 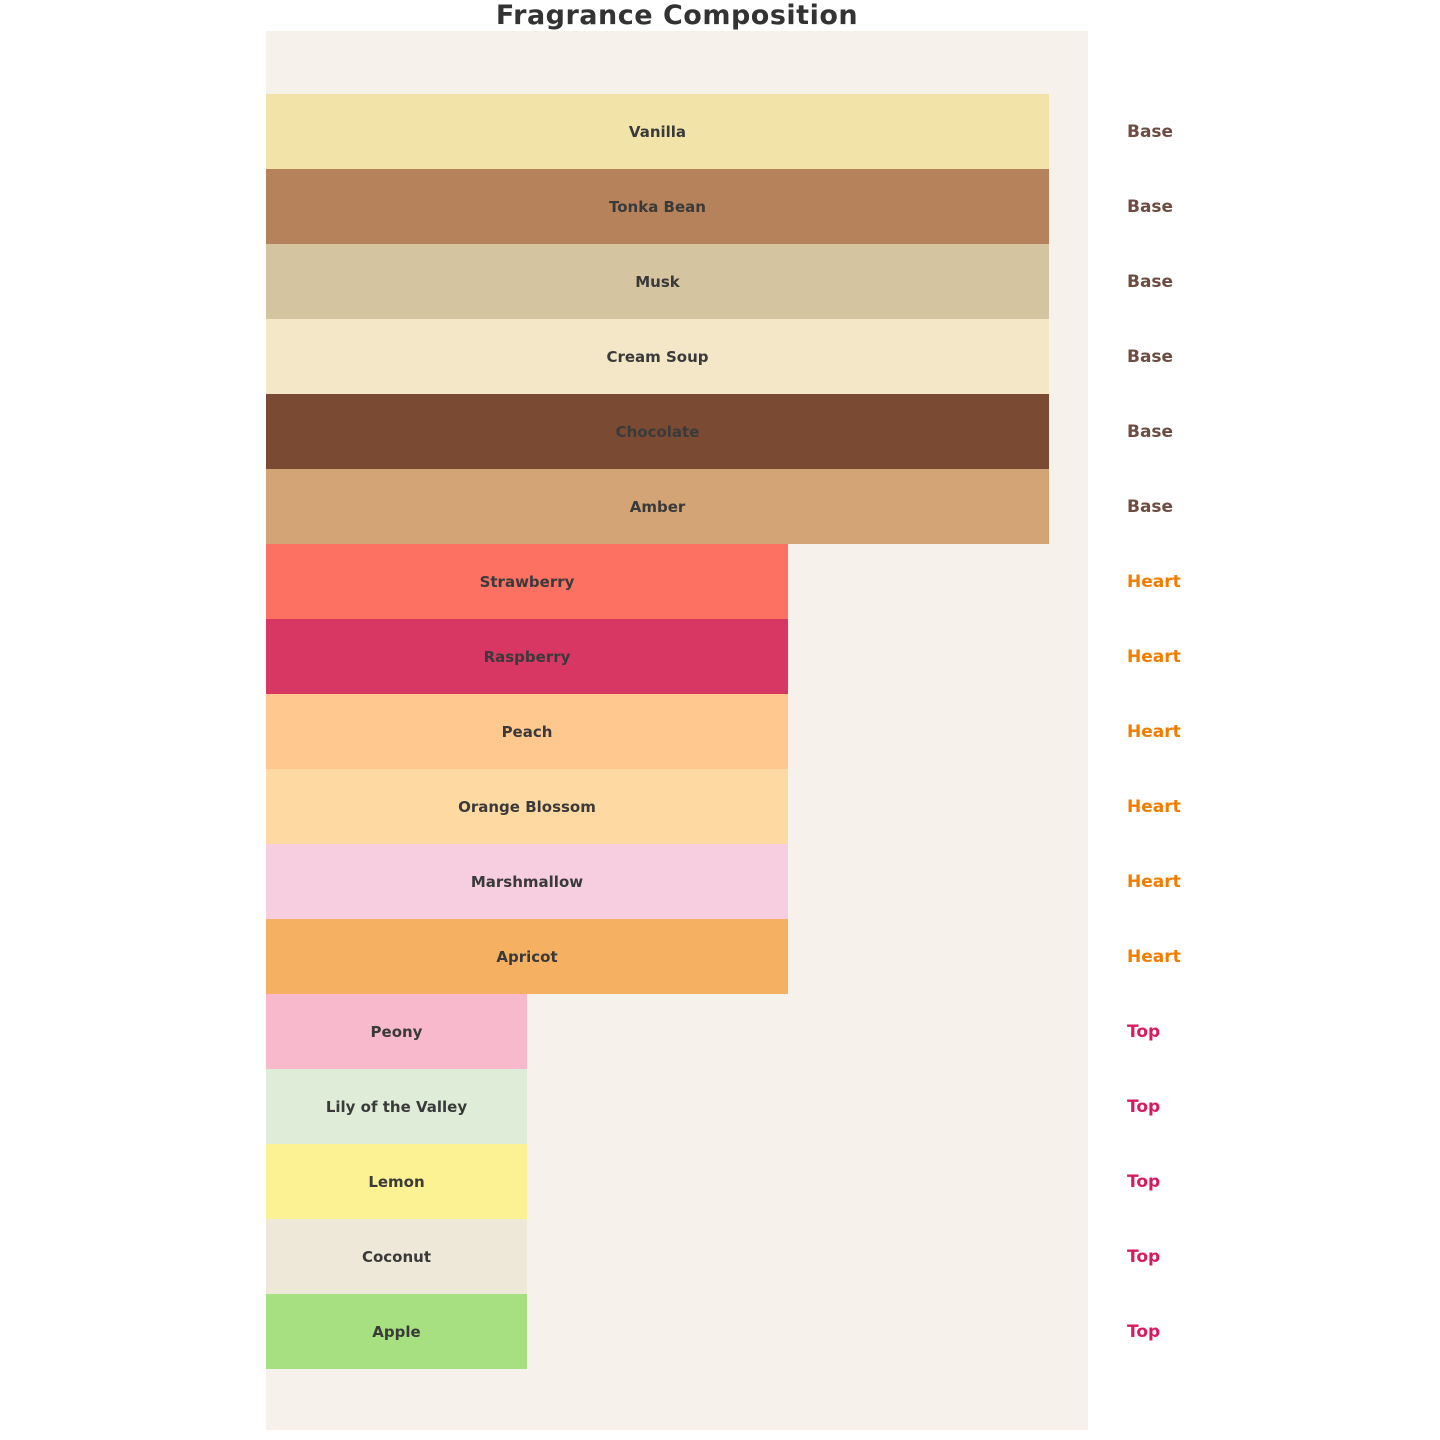 I want to click on bar-coconut: Coconut, so click(x=396, y=1256).